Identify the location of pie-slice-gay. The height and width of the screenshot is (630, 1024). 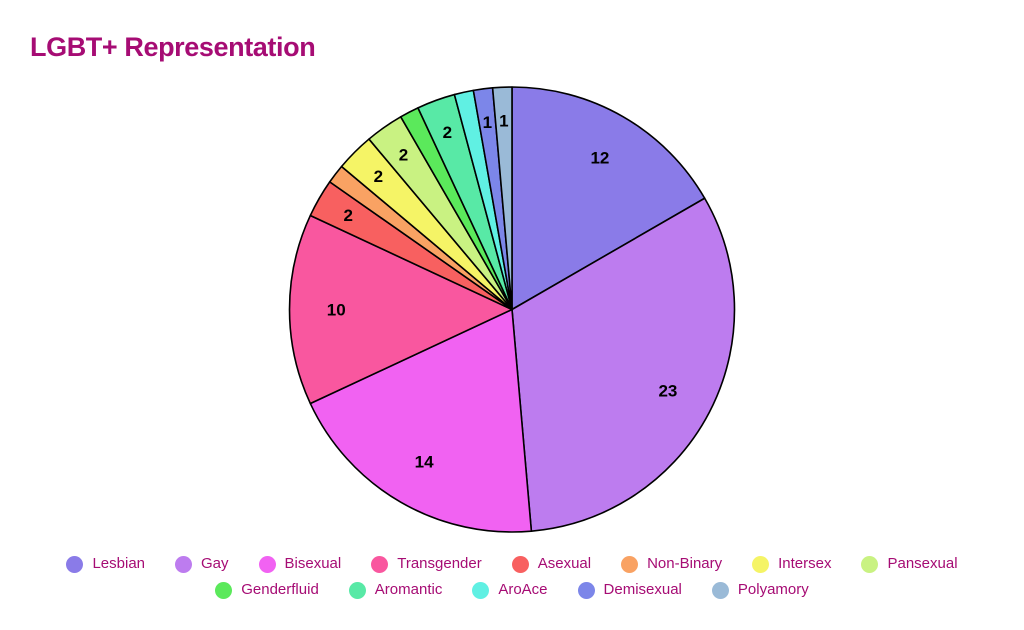
(623, 364).